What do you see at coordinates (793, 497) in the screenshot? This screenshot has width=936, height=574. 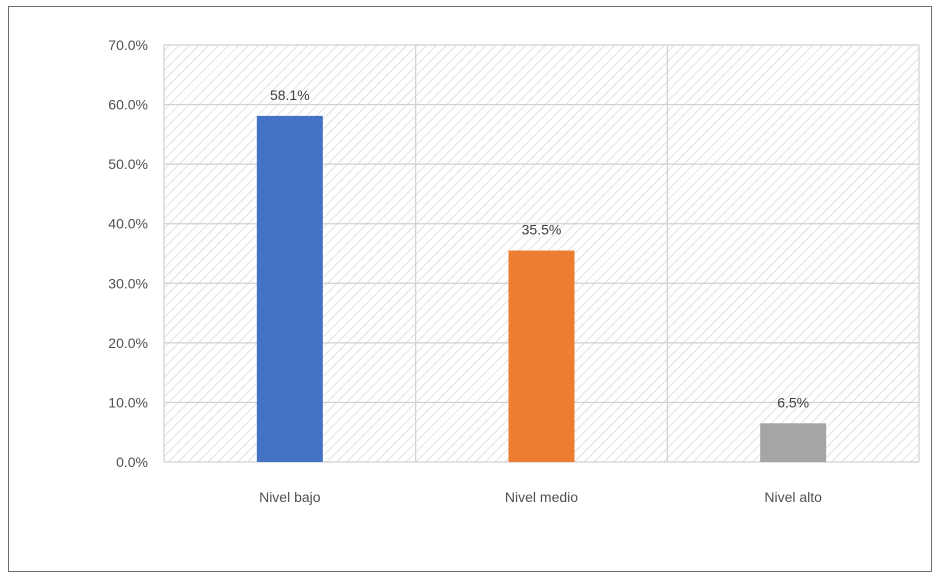 I see `category-label: Nivel alto` at bounding box center [793, 497].